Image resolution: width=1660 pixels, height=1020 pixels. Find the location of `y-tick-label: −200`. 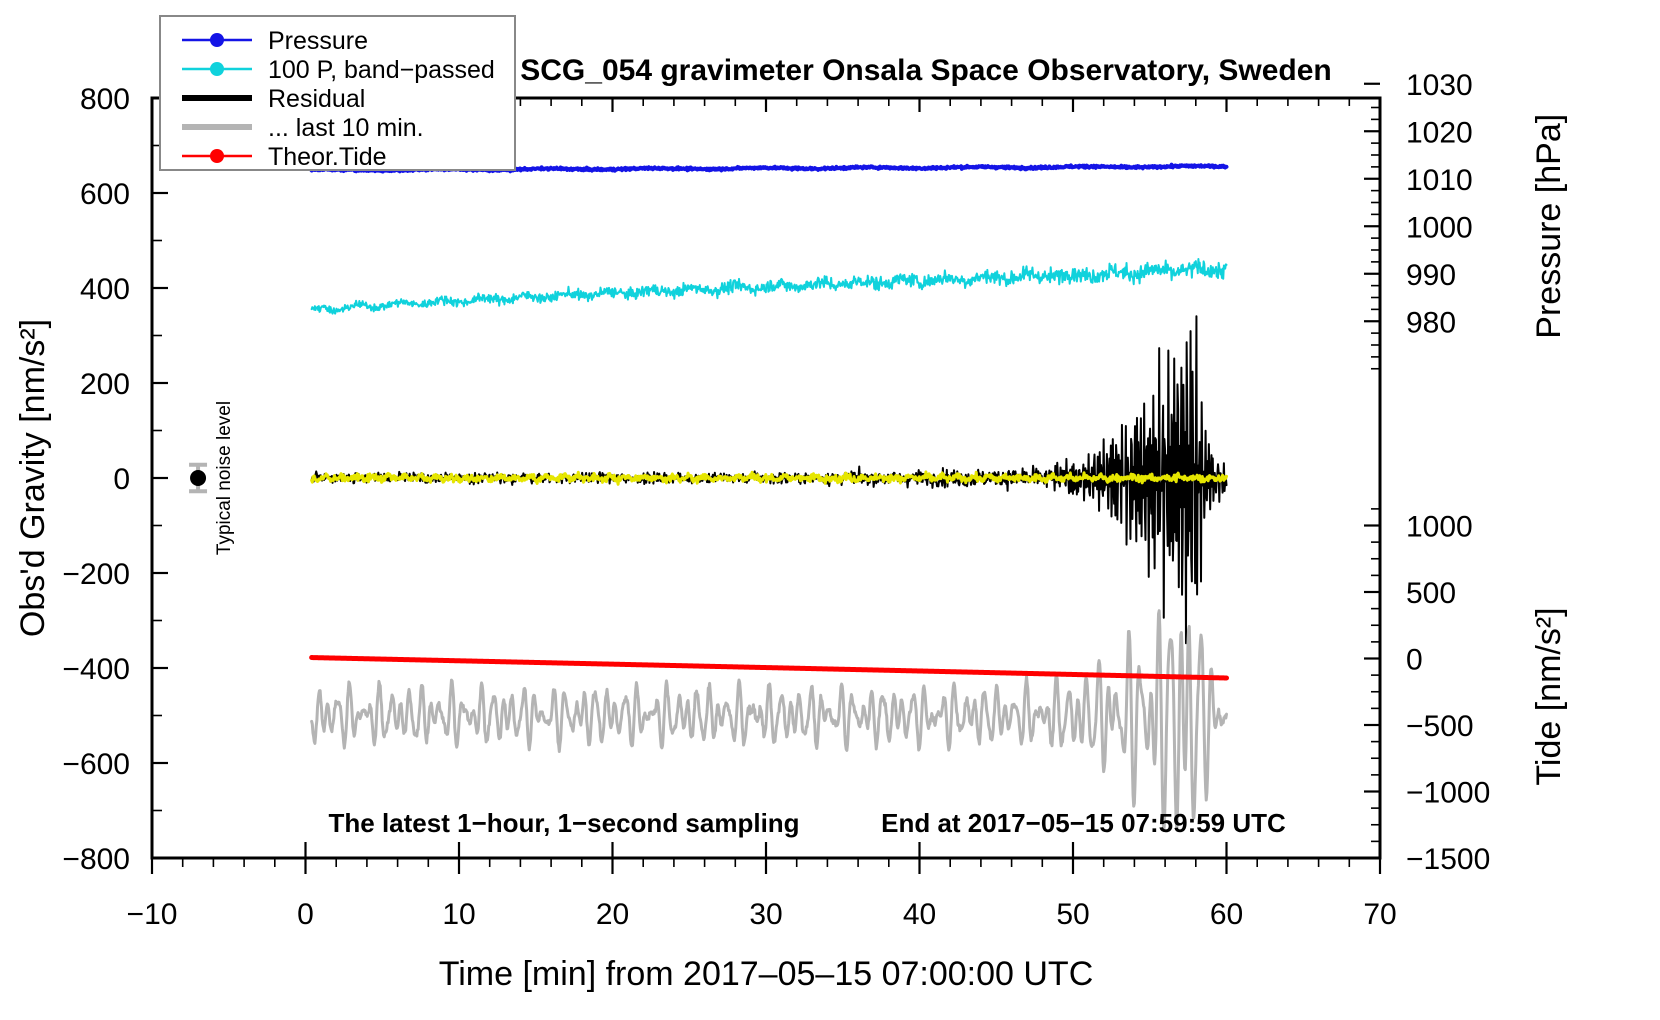

y-tick-label: −200 is located at coordinates (96, 574).